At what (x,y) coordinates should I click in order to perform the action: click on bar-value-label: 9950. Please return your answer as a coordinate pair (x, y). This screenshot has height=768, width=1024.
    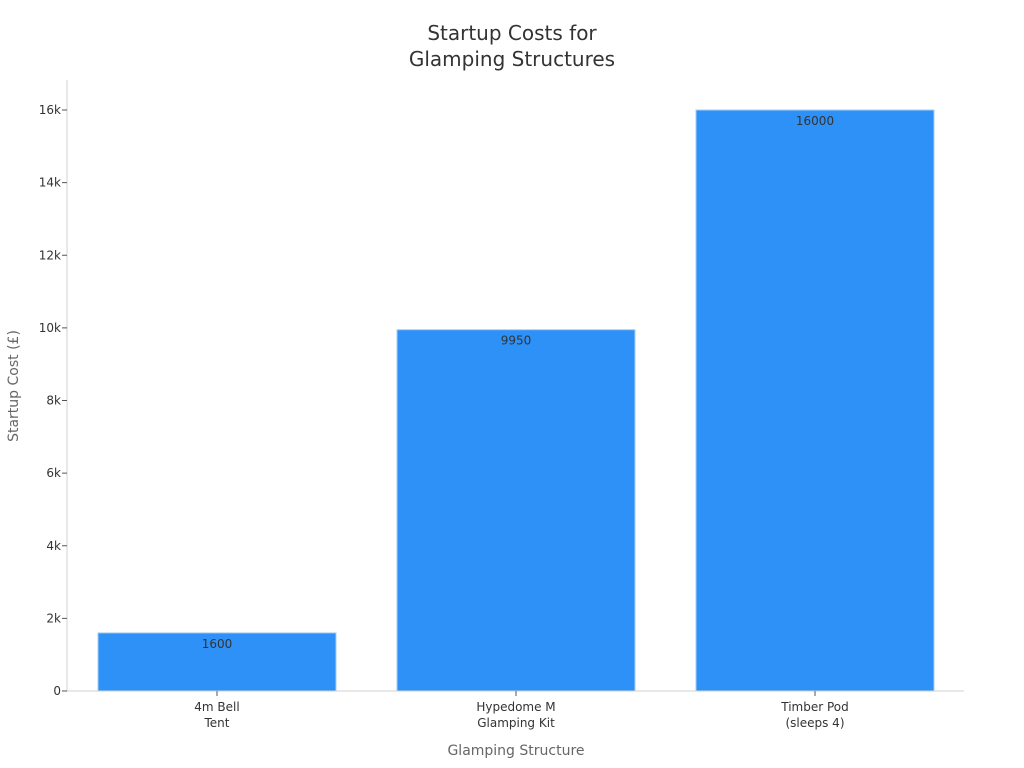
    Looking at the image, I should click on (516, 341).